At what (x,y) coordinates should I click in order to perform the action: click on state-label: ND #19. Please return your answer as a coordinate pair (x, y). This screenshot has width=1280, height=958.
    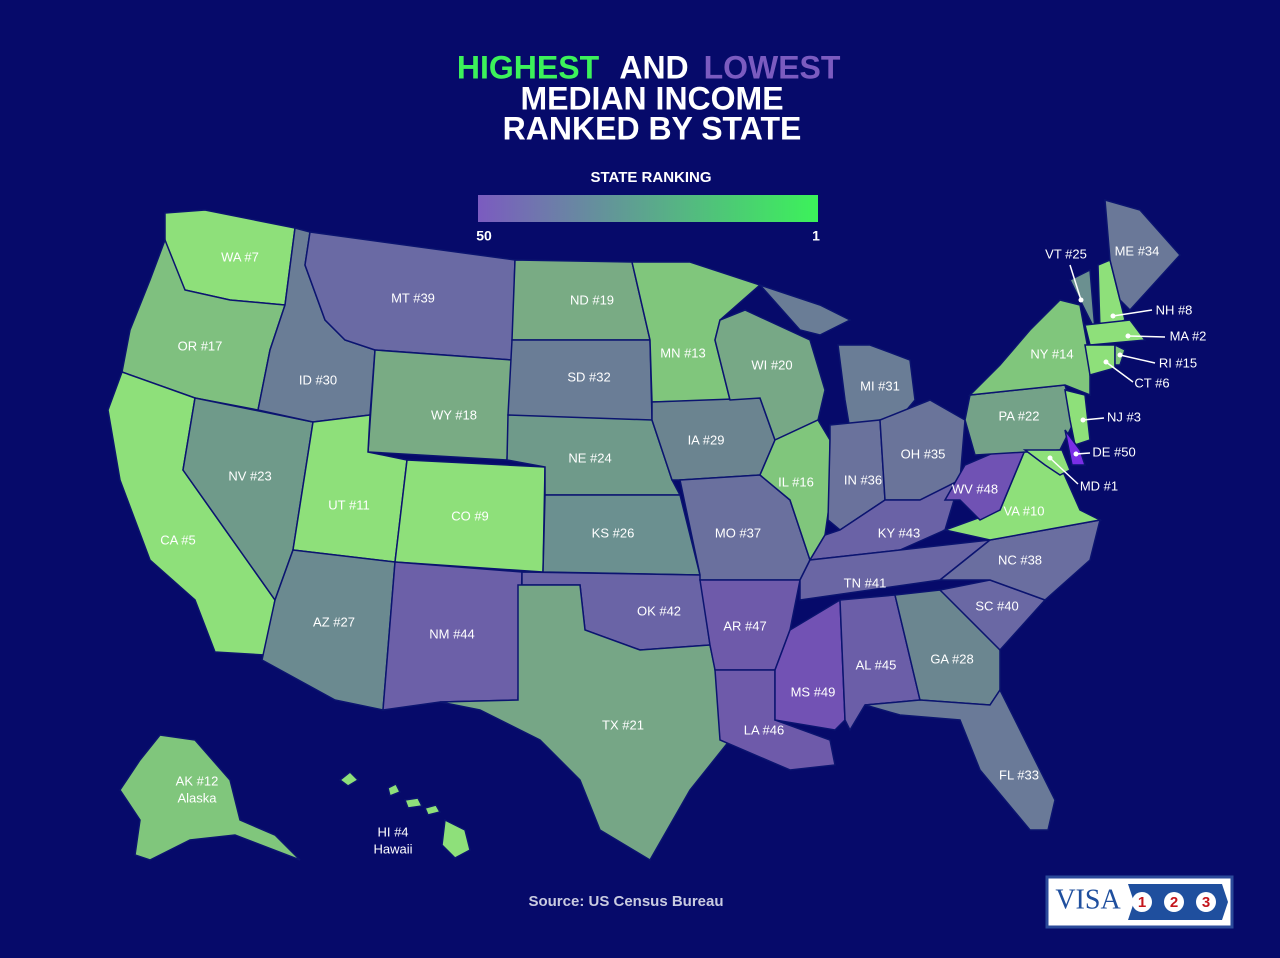
    Looking at the image, I should click on (592, 299).